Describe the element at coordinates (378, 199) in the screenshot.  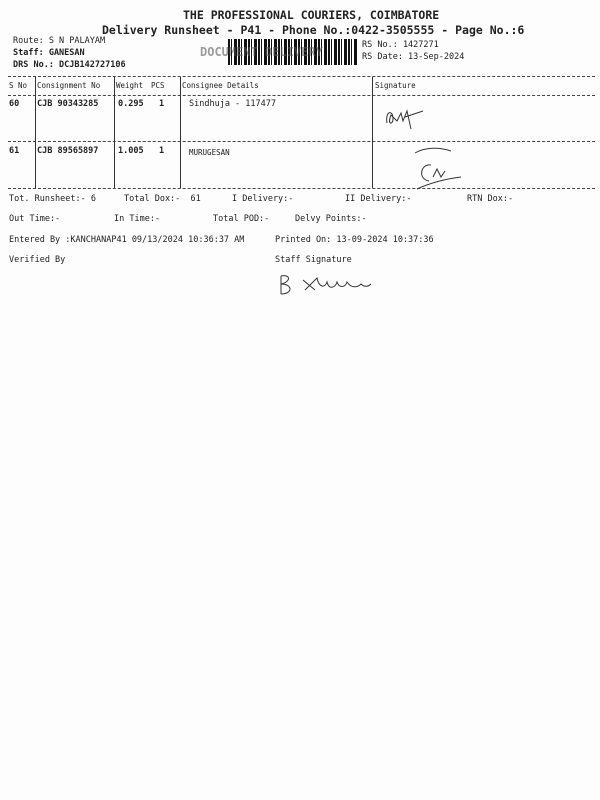
I see `ii-delivery: II Delivery:-` at that location.